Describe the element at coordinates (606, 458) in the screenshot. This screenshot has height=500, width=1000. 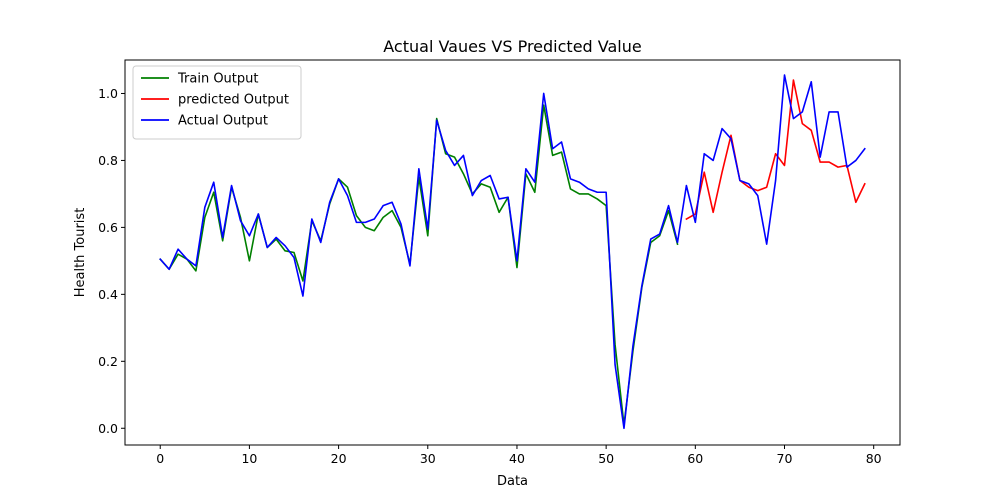
I see `x-tick-label: 50` at that location.